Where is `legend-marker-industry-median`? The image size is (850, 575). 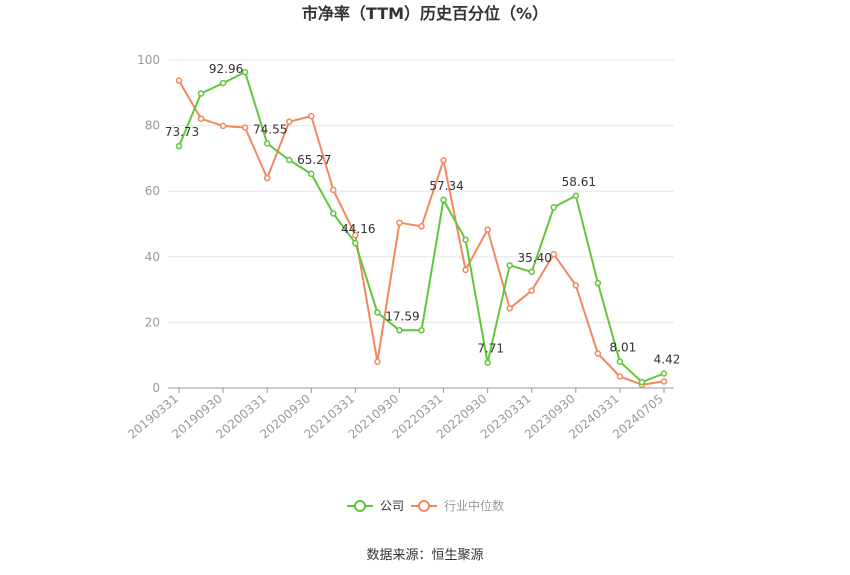 legend-marker-industry-median is located at coordinates (424, 506).